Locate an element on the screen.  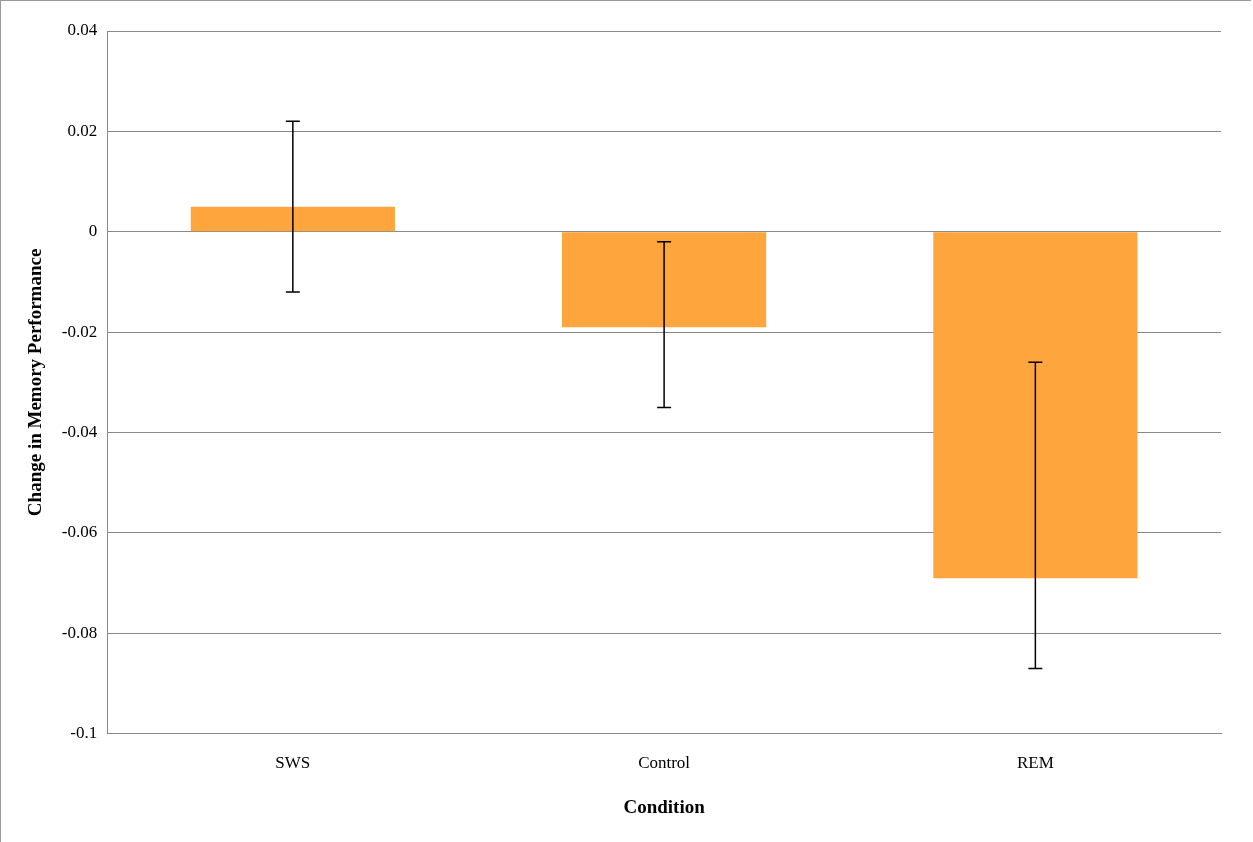
y-tick-label: 0.04 is located at coordinates (82, 30).